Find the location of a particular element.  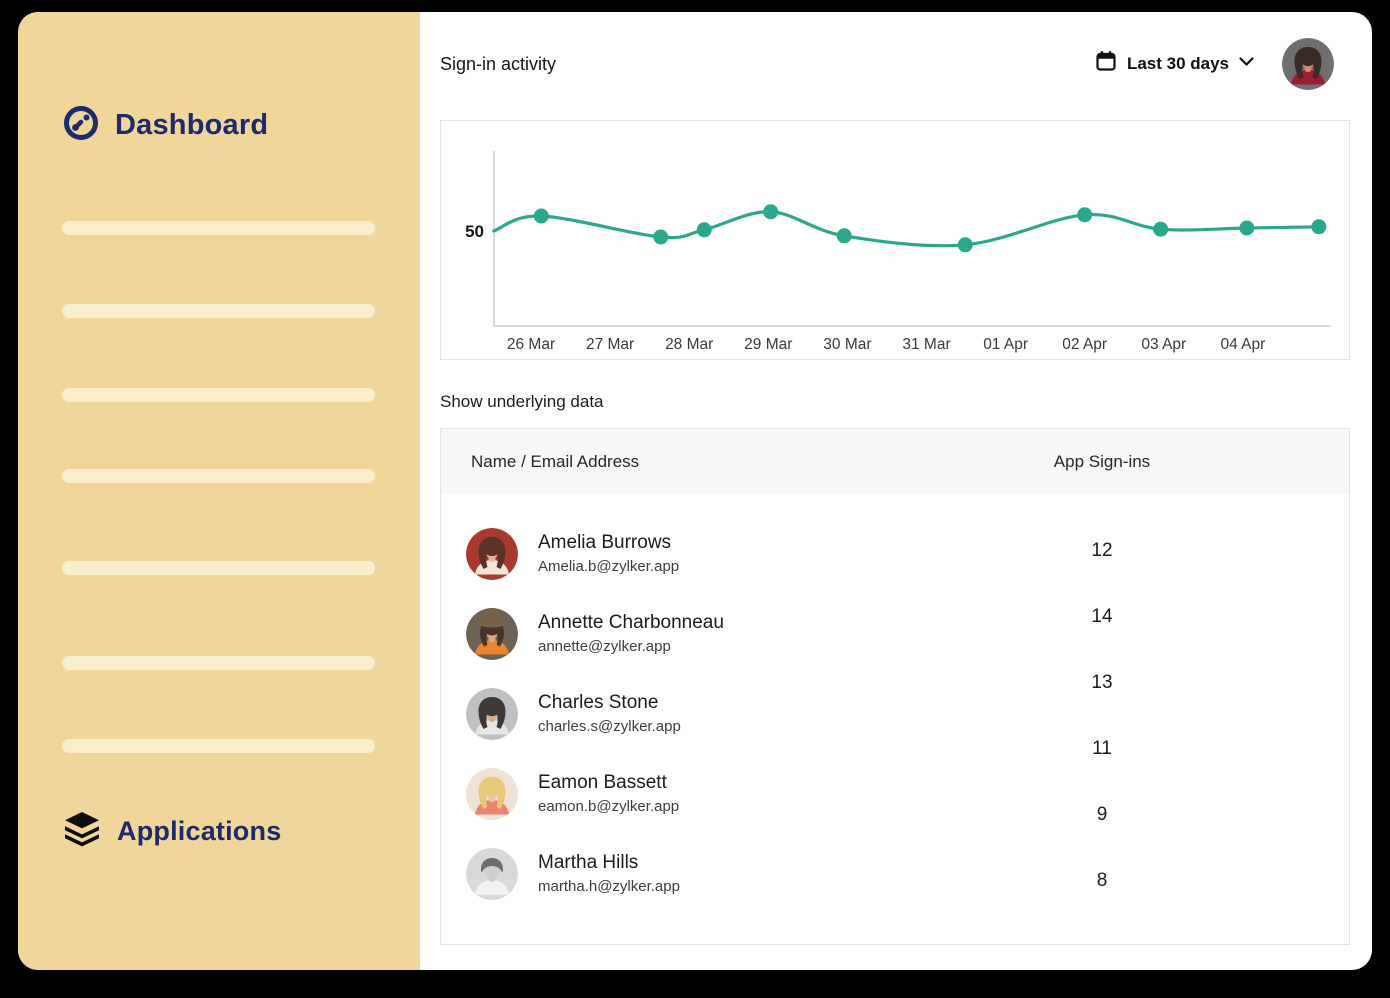

table-row: Annette Charbonneau annette@zylker.app is located at coordinates (895, 634).